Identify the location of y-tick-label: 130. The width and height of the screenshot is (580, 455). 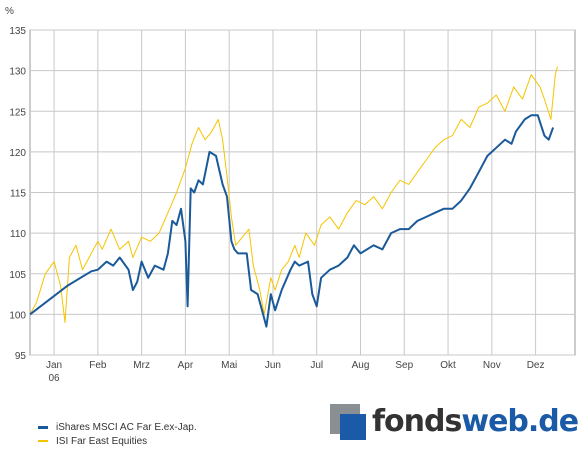
(17, 72).